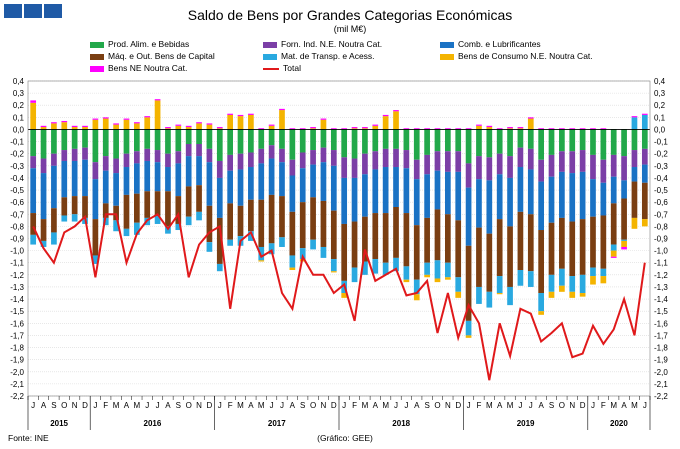  Describe the element at coordinates (19, 129) in the screenshot. I see `y-tick-label-left: 0,0` at that location.